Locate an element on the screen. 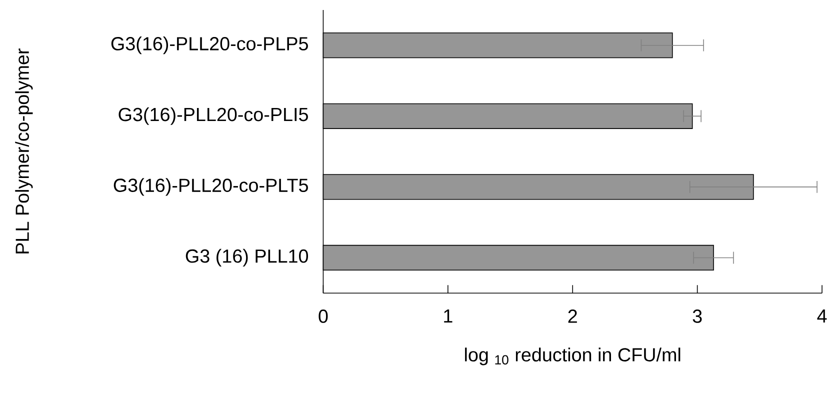  y-tick-label: G3(16)-PLL20-co-PLI5 is located at coordinates (213, 116).